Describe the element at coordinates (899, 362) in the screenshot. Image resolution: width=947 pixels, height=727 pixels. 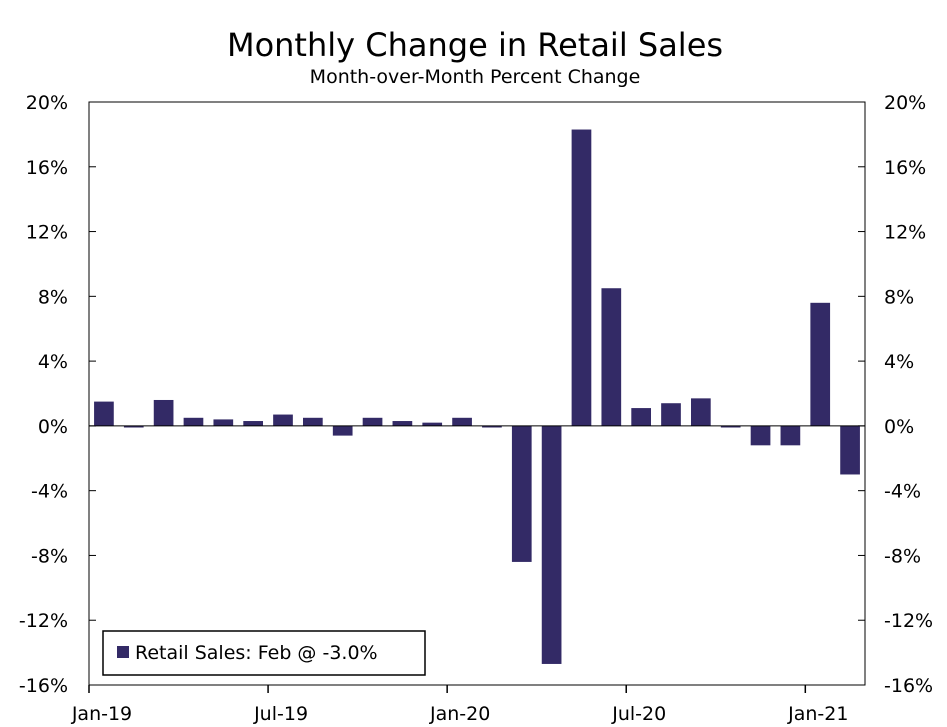
I see `y-tick-label-right: 4%` at that location.